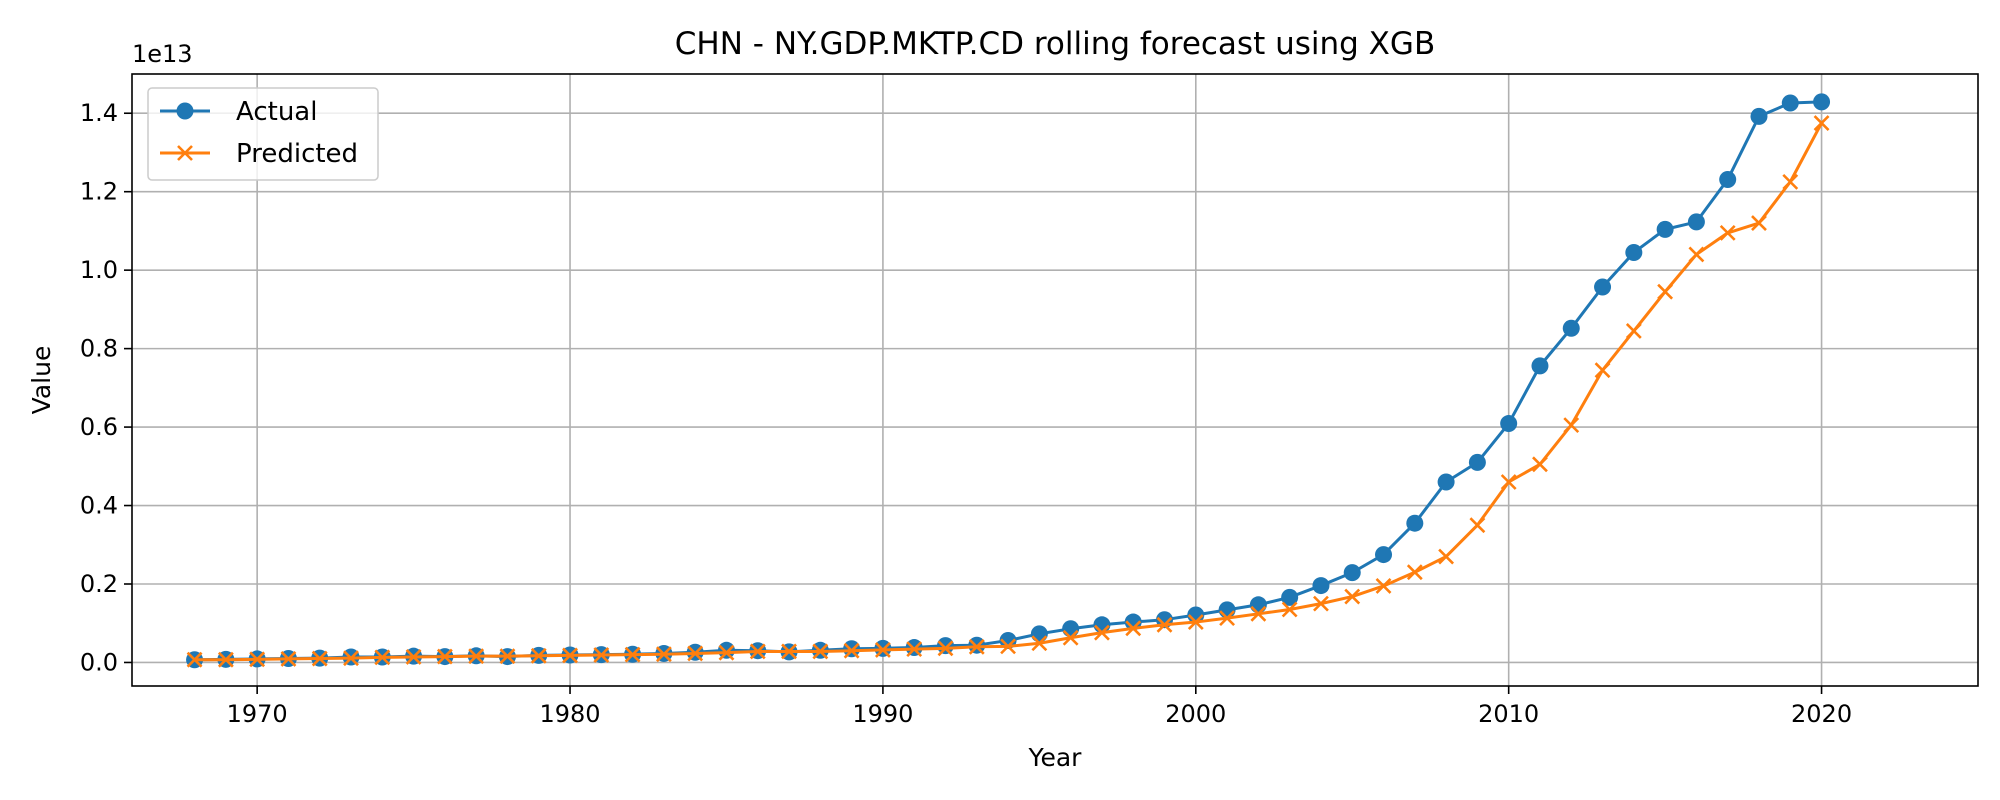 This screenshot has height=800, width=2000. Describe the element at coordinates (263, 134) in the screenshot. I see `legend: Actual Predicted` at that location.